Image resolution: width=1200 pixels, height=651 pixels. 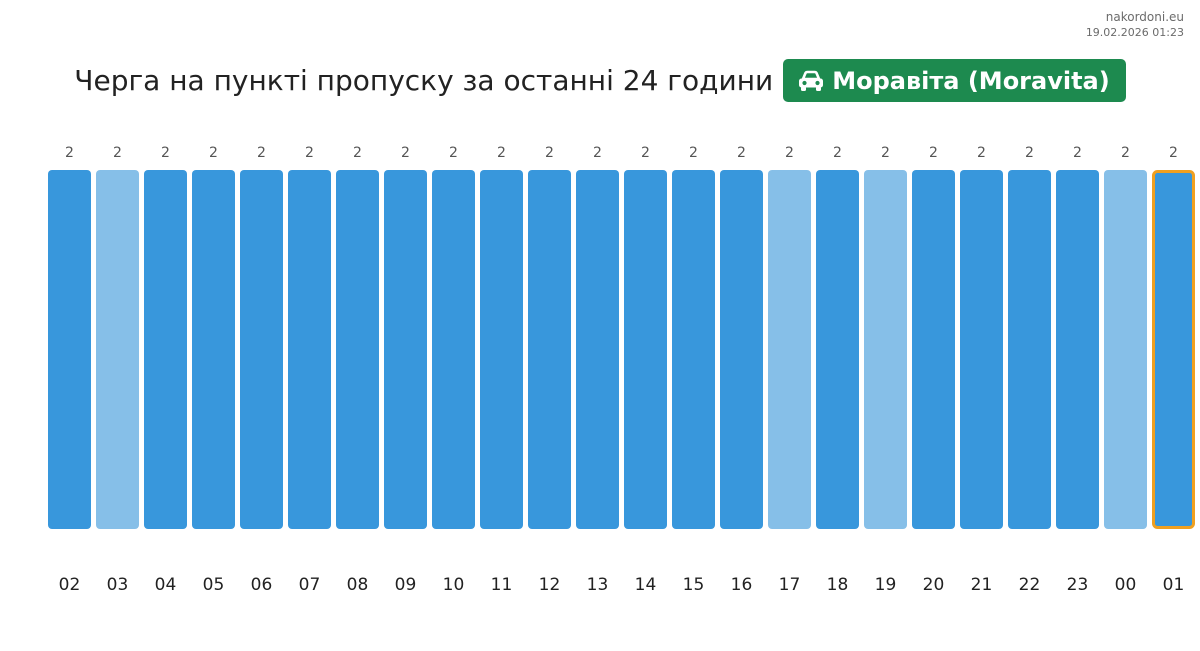 I want to click on checkpoint-badge: Моравіта (Moravita), so click(x=954, y=80).